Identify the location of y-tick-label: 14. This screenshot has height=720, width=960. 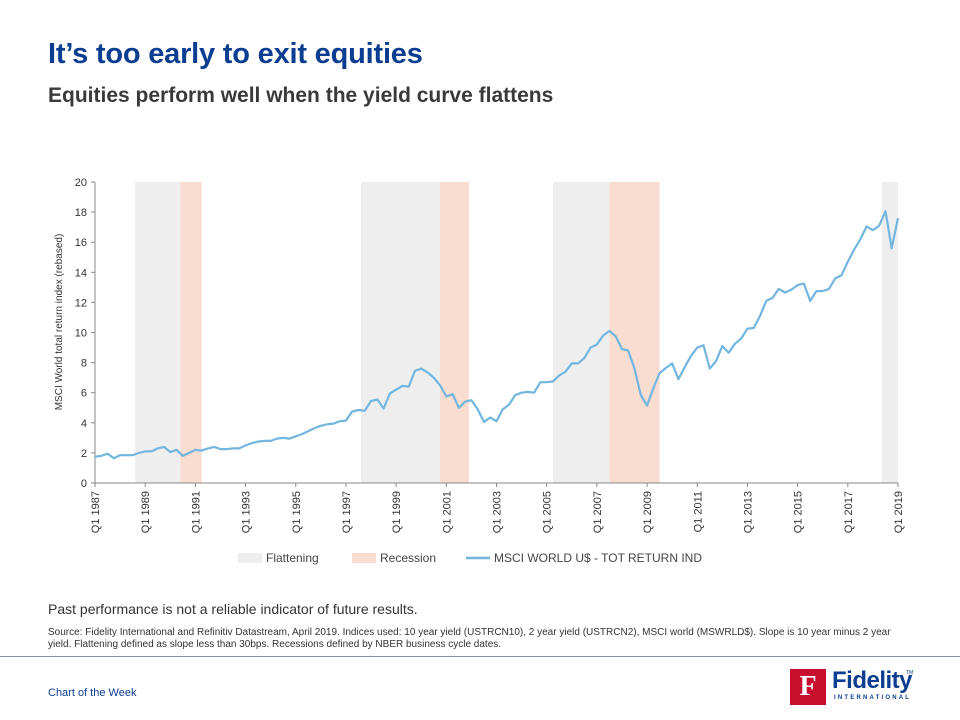
(81, 273).